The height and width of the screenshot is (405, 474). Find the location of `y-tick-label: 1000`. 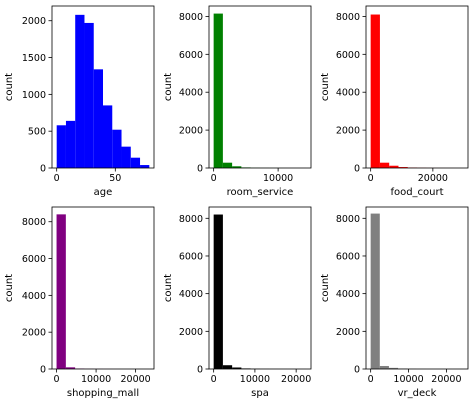

y-tick-label: 1000 is located at coordinates (34, 95).